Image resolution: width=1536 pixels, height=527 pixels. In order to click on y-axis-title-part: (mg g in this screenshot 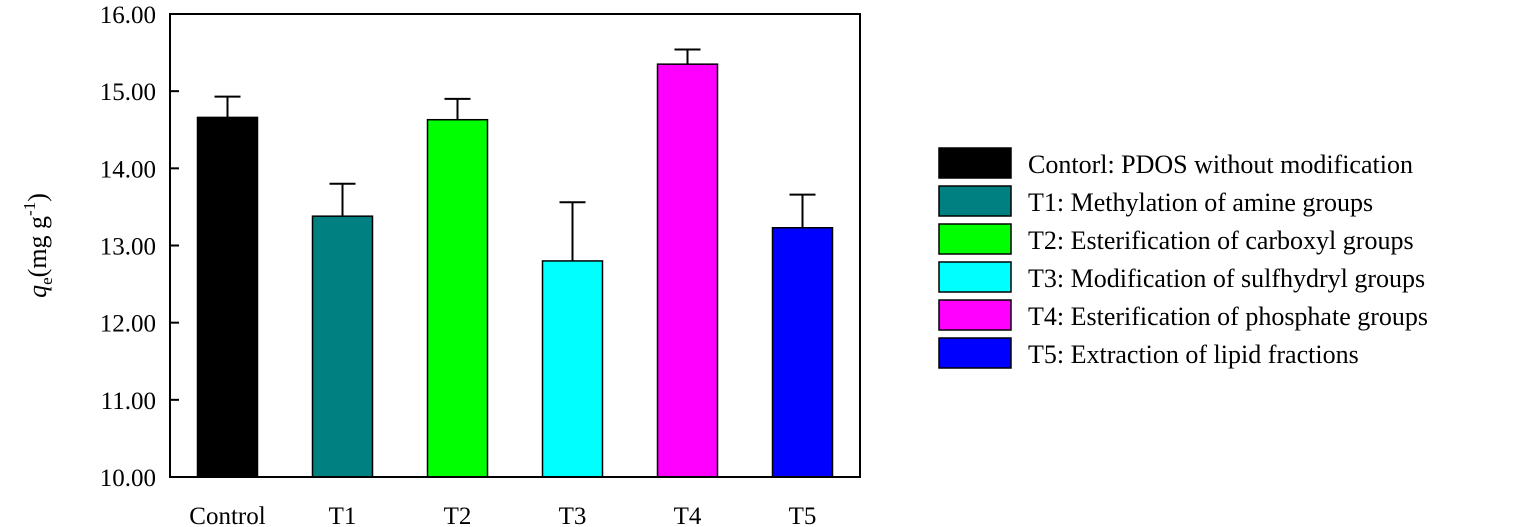, I will do `click(37, 246)`.